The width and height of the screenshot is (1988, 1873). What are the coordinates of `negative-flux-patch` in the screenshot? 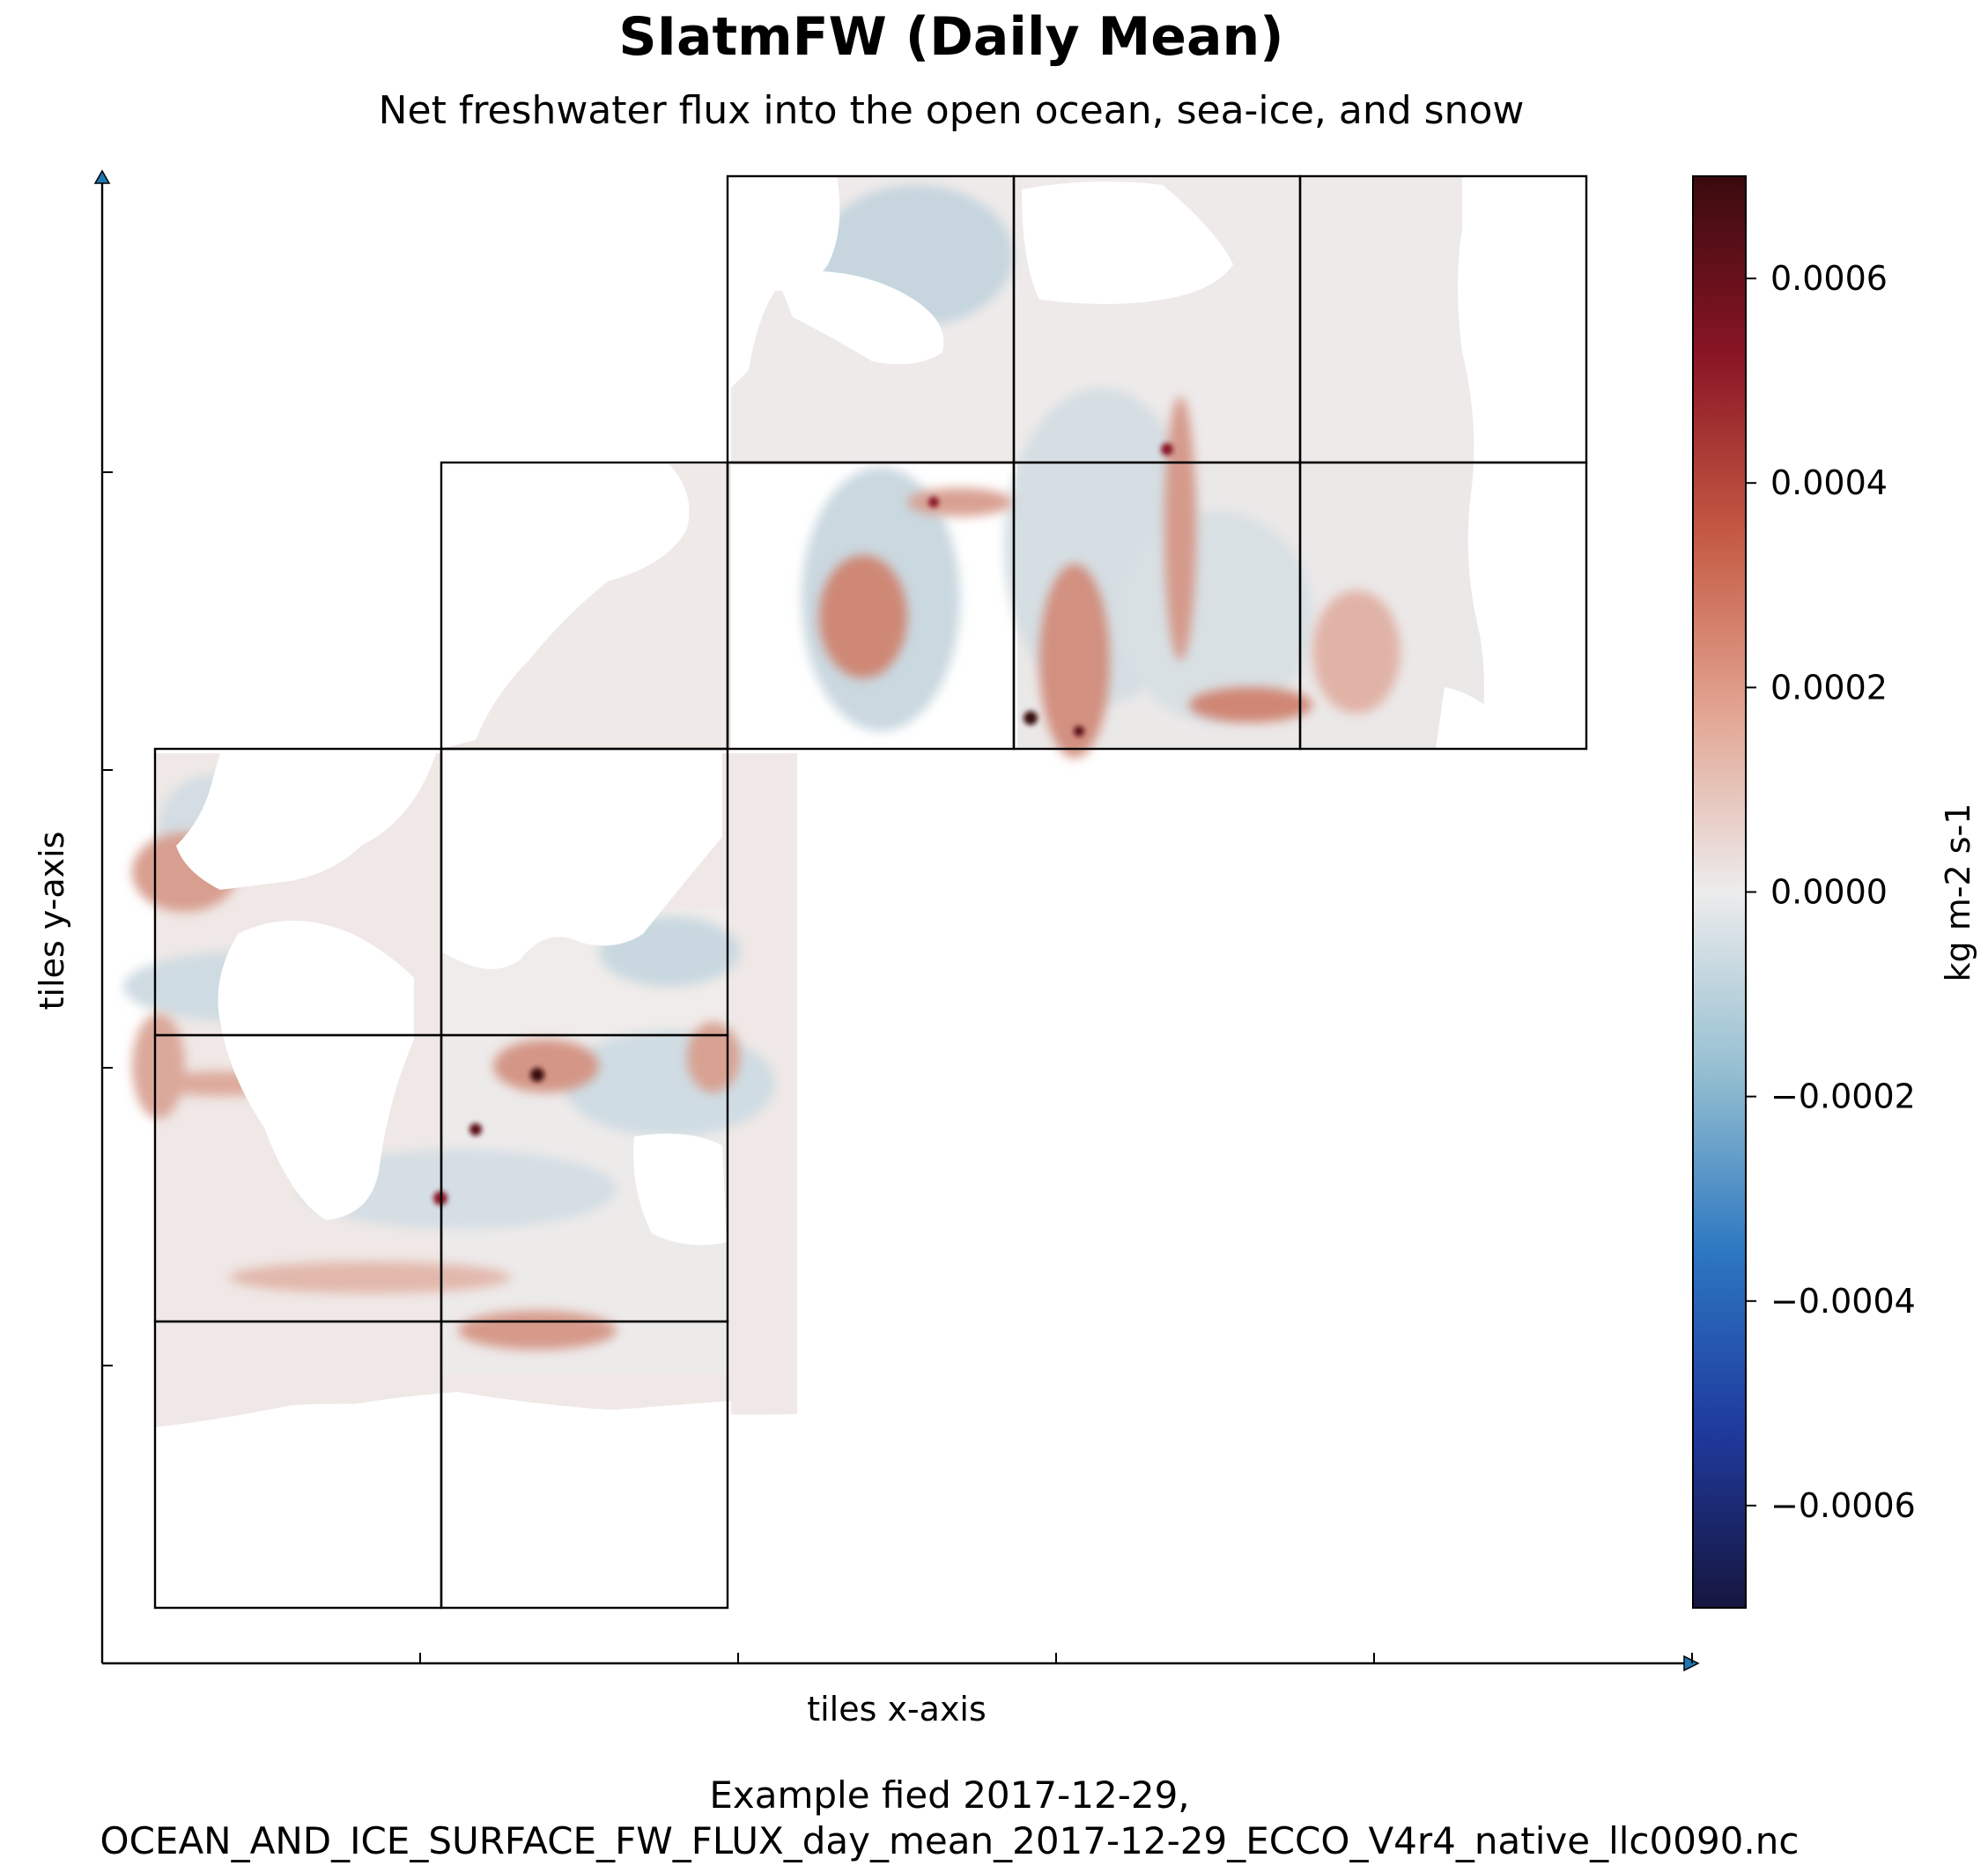 It's located at (670, 1083).